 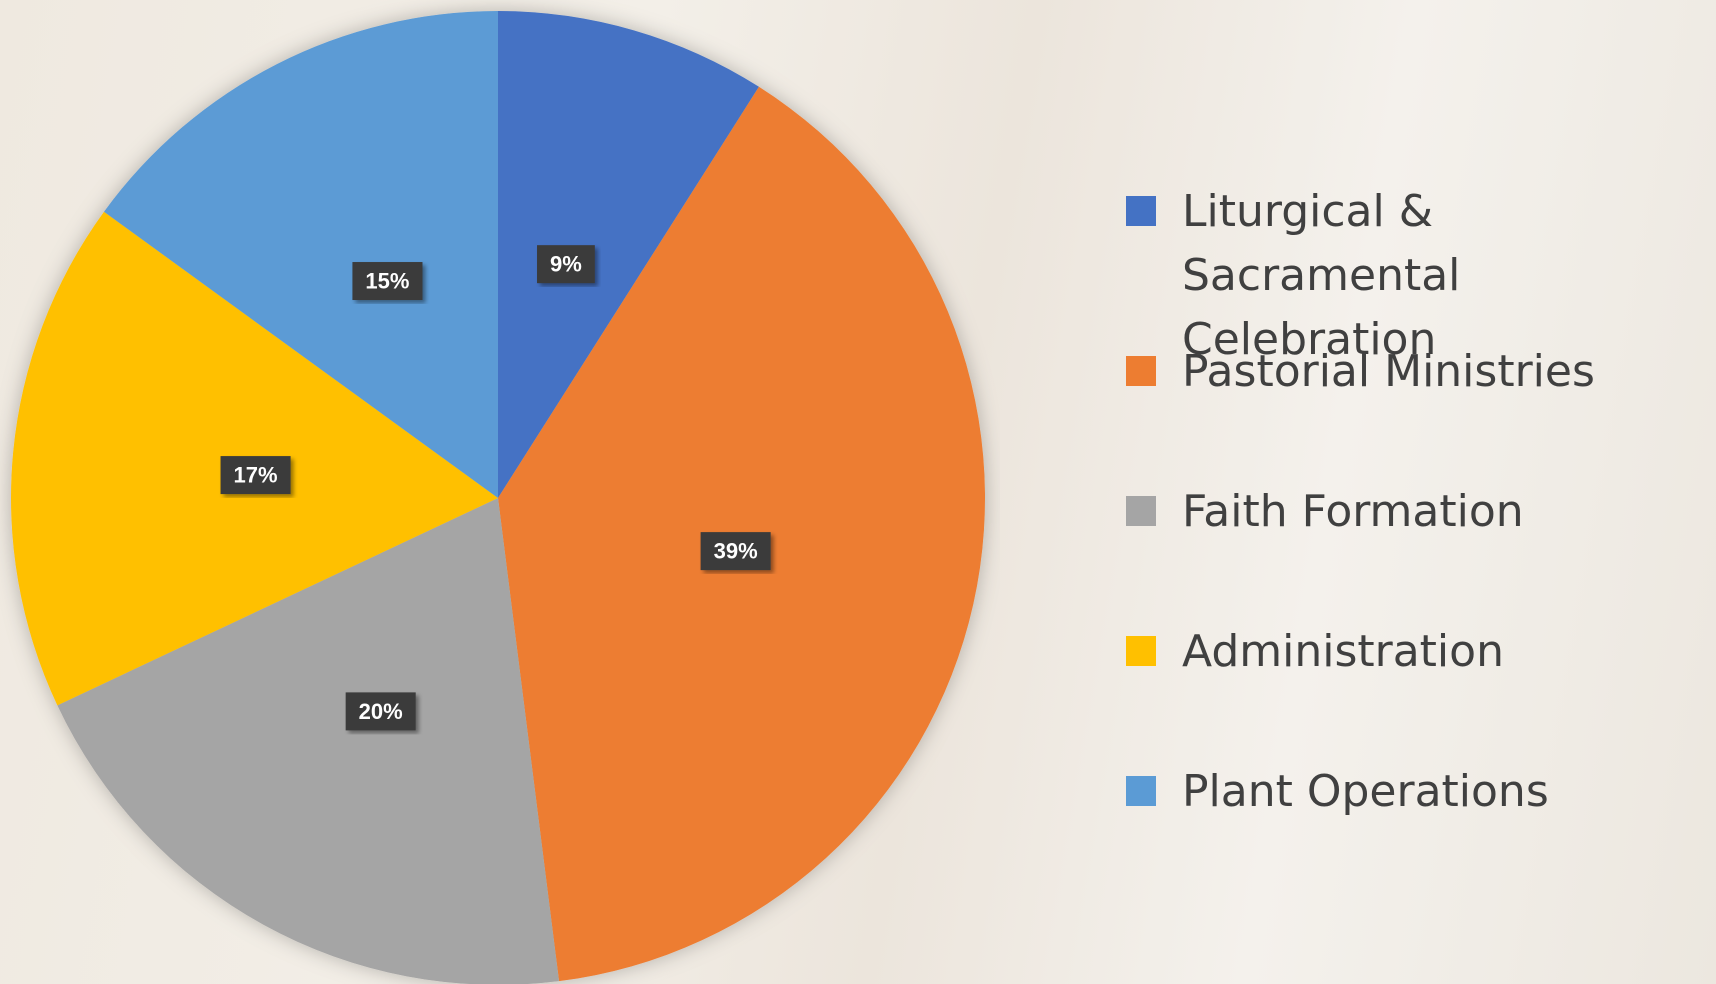 I want to click on legend-label: Pastorial Ministries, so click(x=1388, y=371).